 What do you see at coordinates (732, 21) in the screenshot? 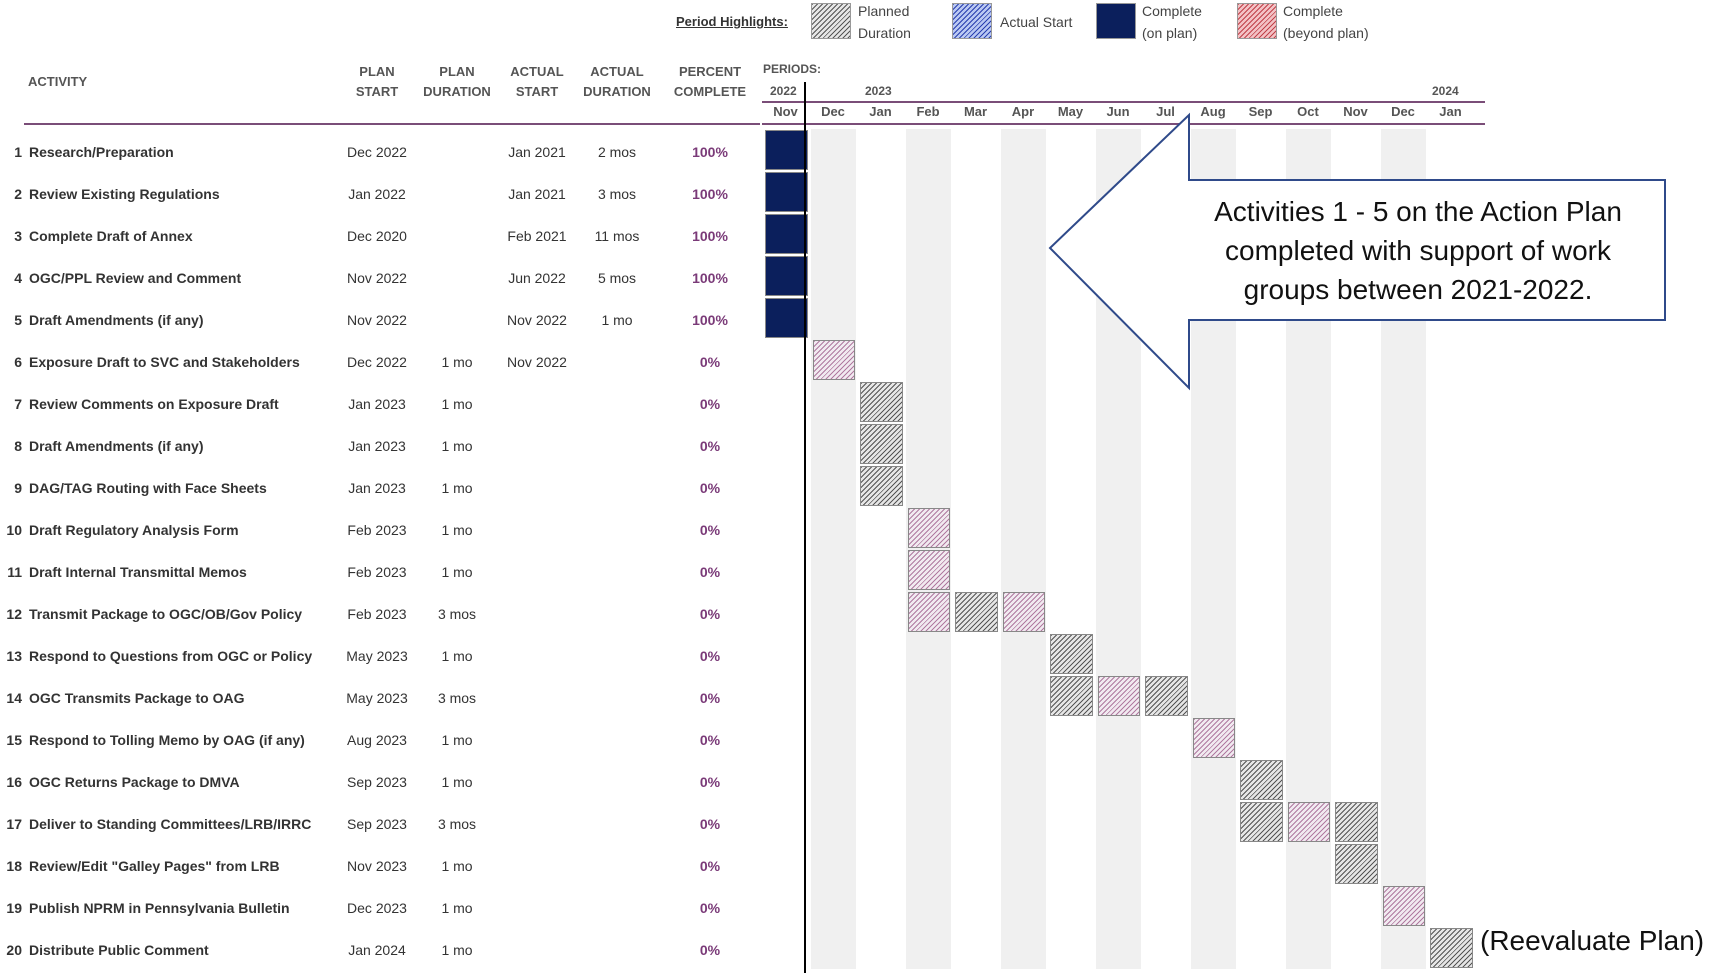
I see `legend-title: Period Highlights:` at bounding box center [732, 21].